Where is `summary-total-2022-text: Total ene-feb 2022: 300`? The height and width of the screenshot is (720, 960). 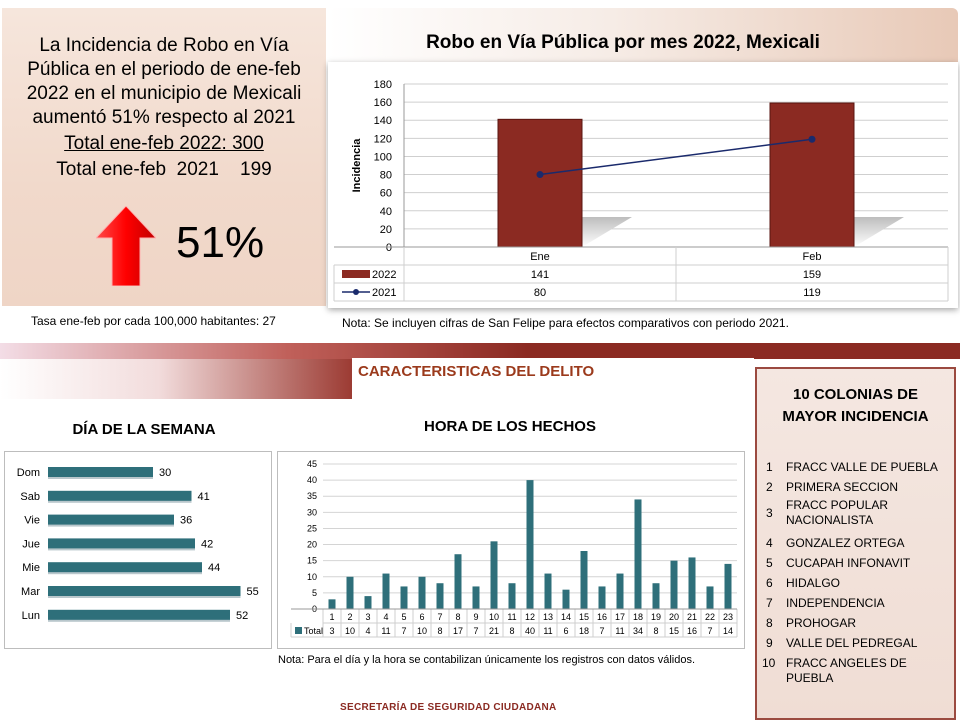
summary-total-2022-text: Total ene-feb 2022: 300 is located at coordinates (164, 143).